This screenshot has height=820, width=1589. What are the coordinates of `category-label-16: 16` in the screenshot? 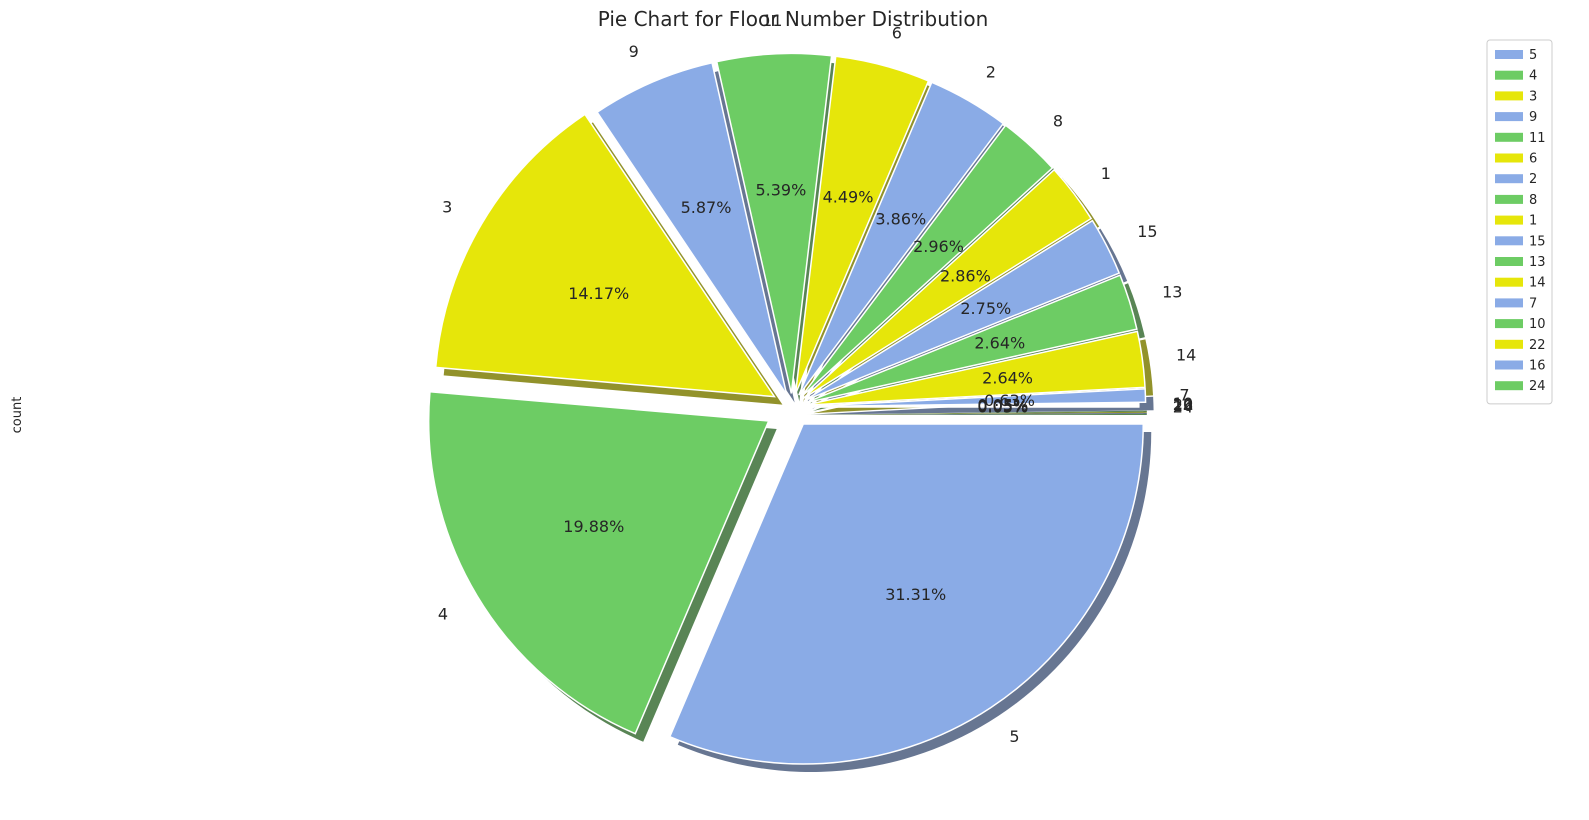 It's located at (1183, 405).